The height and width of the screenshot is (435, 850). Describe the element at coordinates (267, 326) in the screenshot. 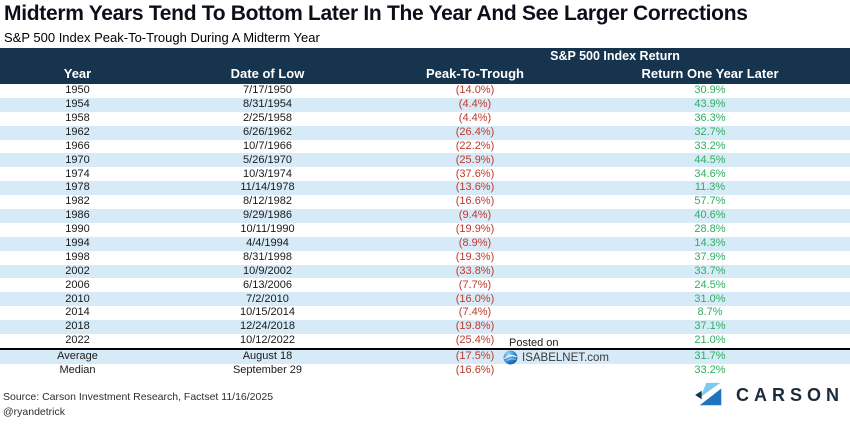

I see `cell-date-of-low: 12/24/2018` at that location.